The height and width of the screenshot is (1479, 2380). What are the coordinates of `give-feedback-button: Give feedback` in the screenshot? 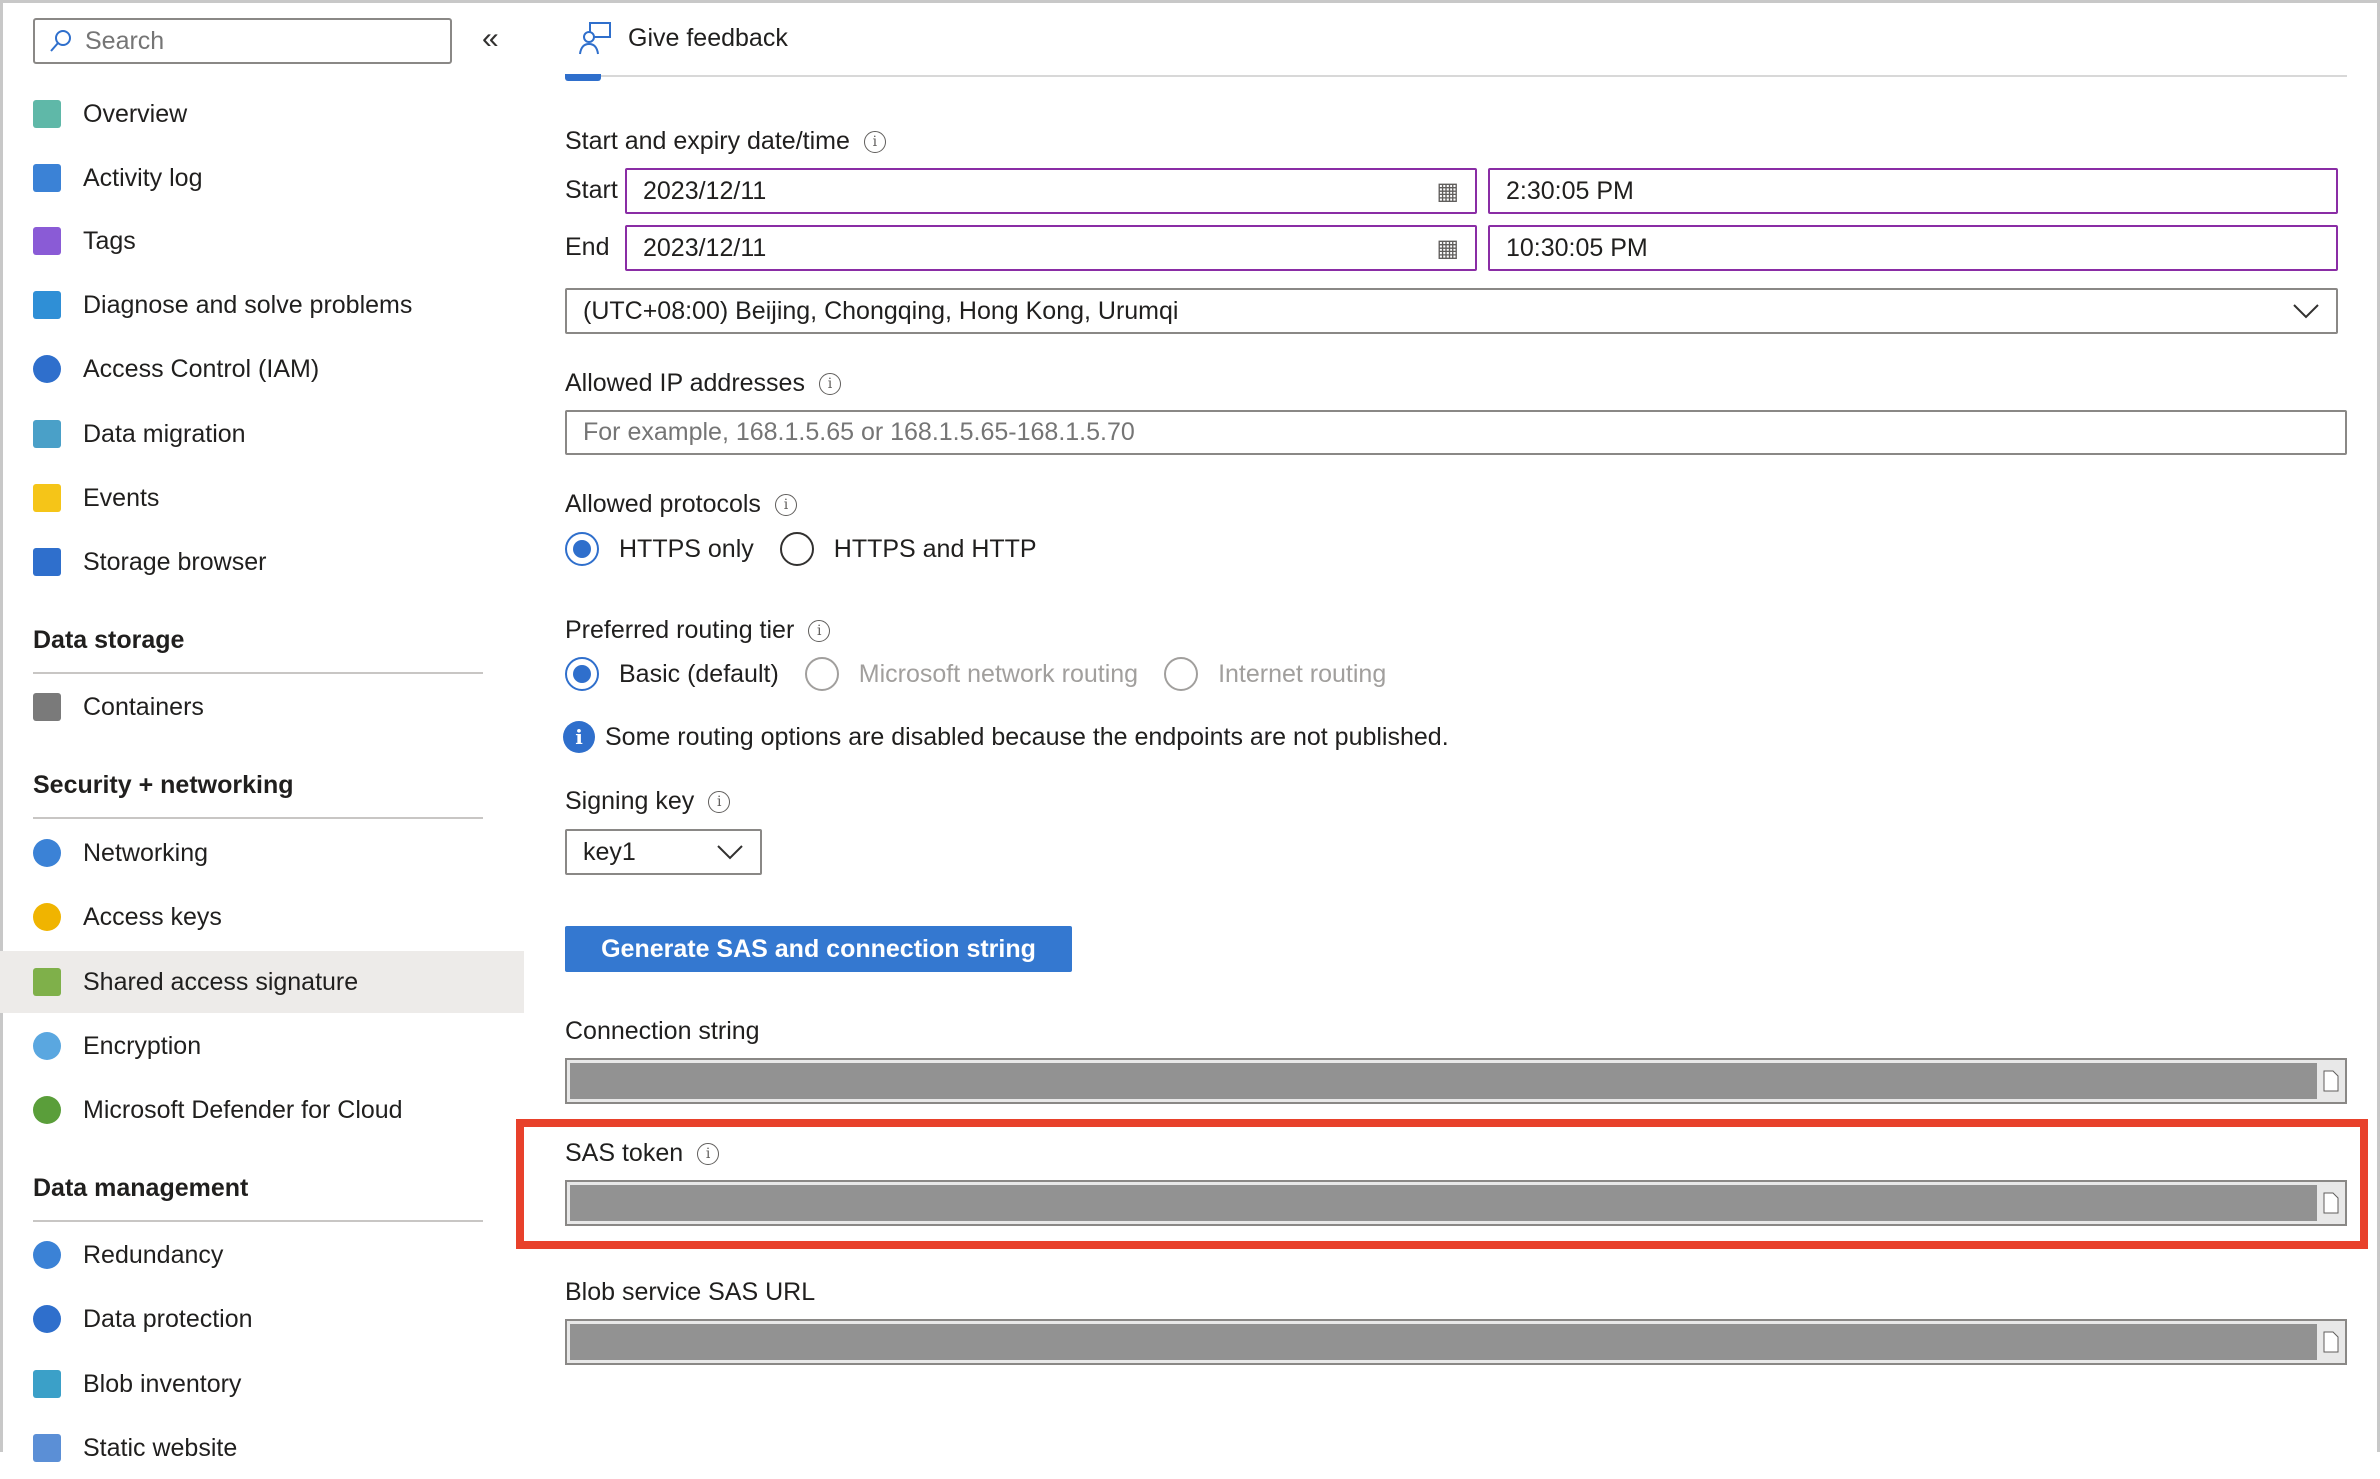 It's located at (683, 38).